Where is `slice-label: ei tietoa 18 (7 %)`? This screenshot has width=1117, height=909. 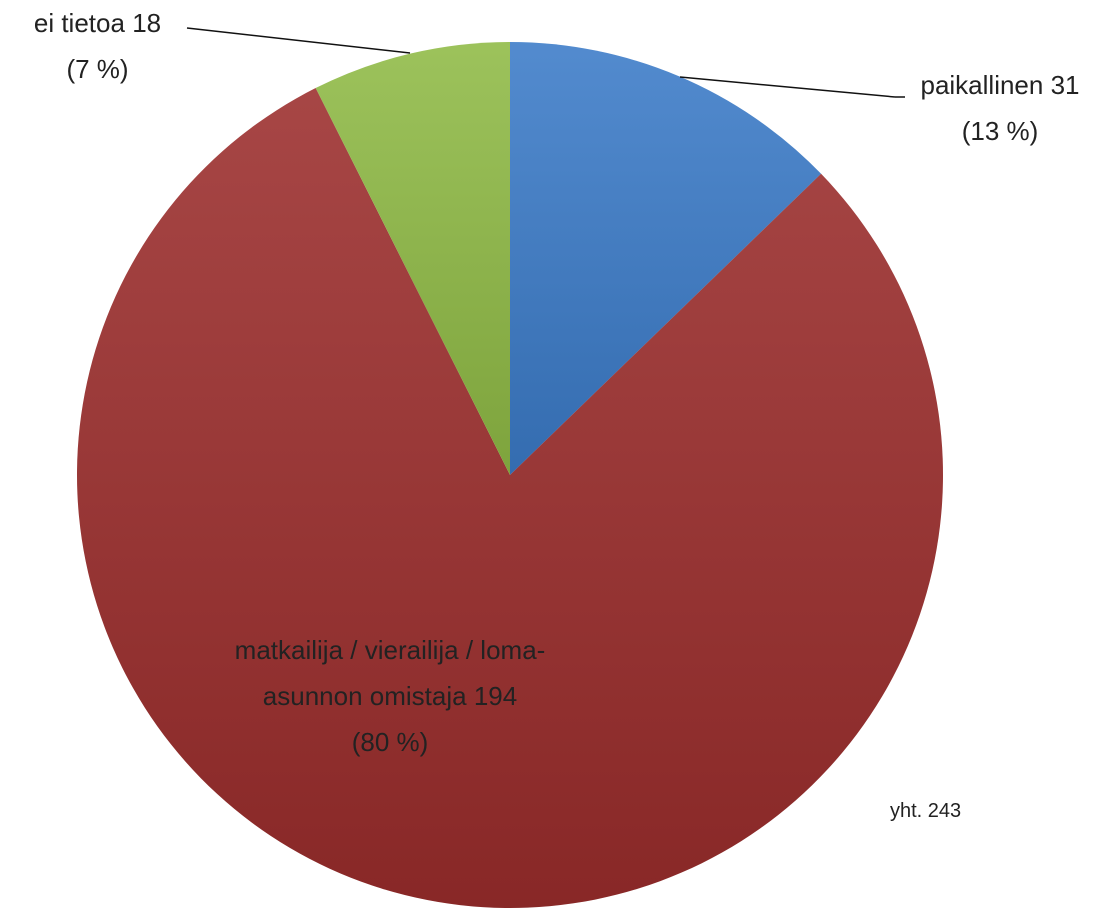 slice-label: ei tietoa 18 (7 %) is located at coordinates (97, 46).